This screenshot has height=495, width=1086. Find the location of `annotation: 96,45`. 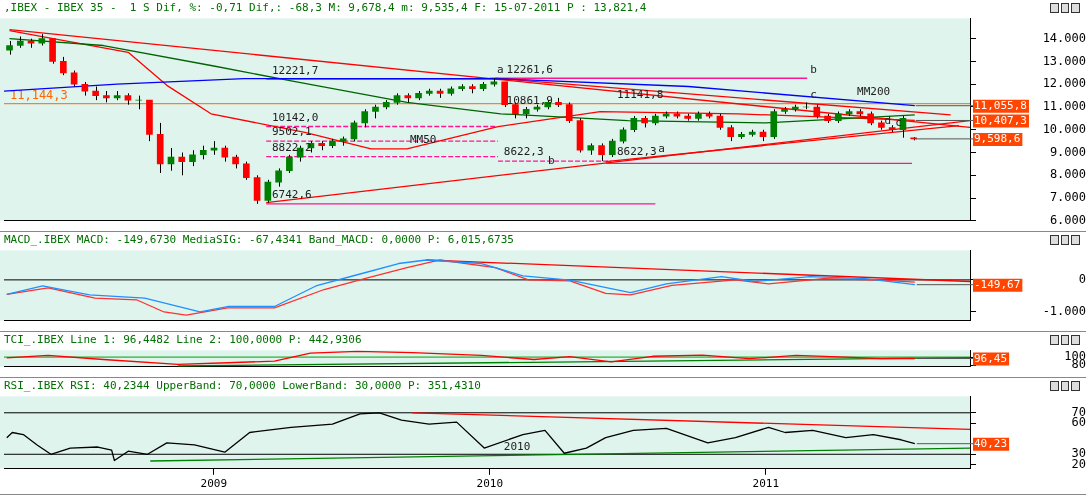

annotation: 96,45 is located at coordinates (991, 358).